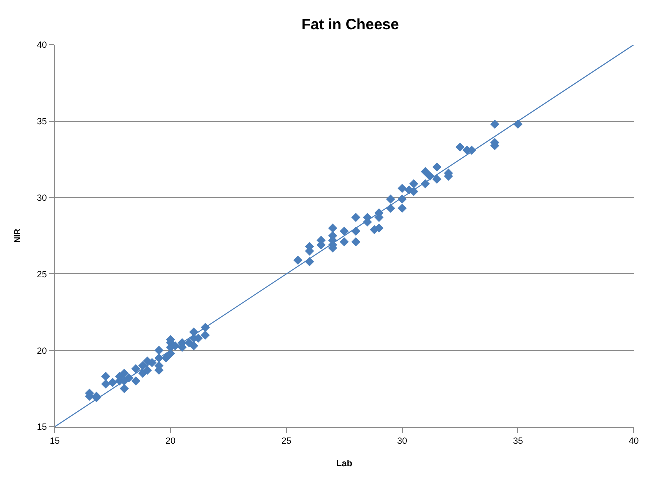 The width and height of the screenshot is (649, 477). I want to click on x-axis-title: Lab, so click(344, 463).